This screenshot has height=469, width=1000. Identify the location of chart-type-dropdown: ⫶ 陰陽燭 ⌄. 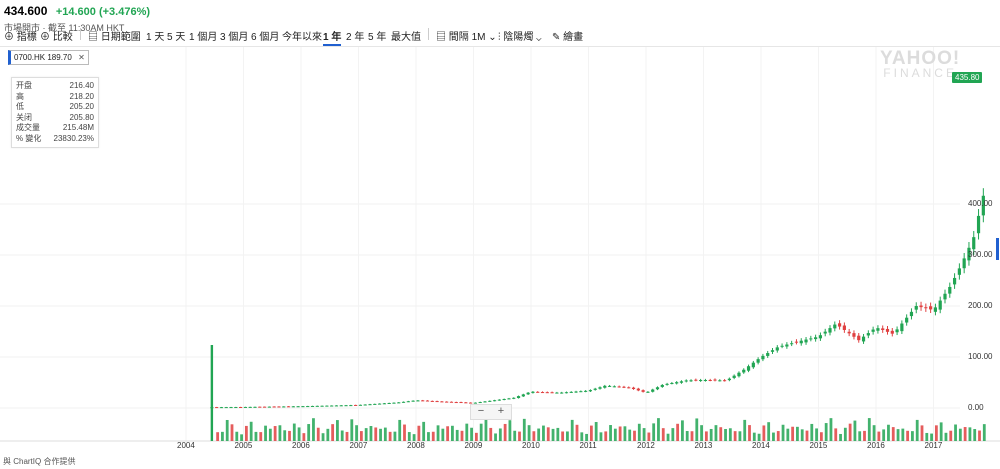
(519, 35).